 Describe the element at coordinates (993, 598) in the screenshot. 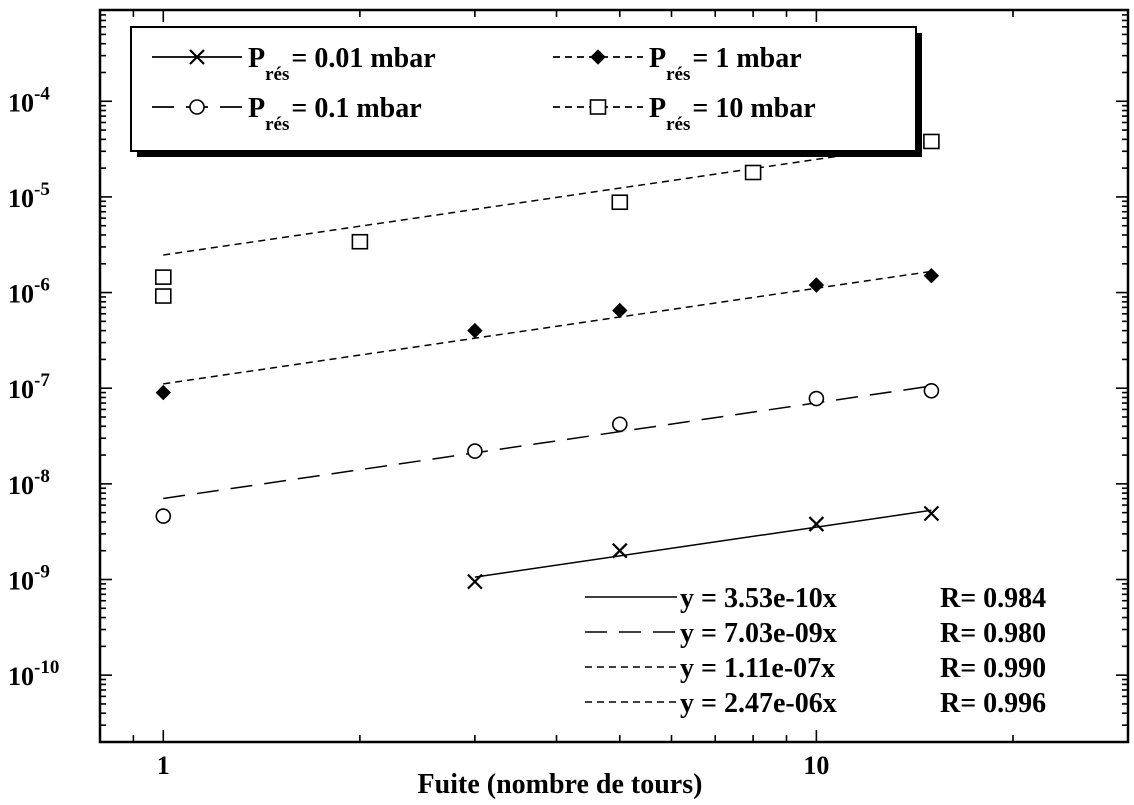

I see `fit-r-value: R= 0.984` at that location.